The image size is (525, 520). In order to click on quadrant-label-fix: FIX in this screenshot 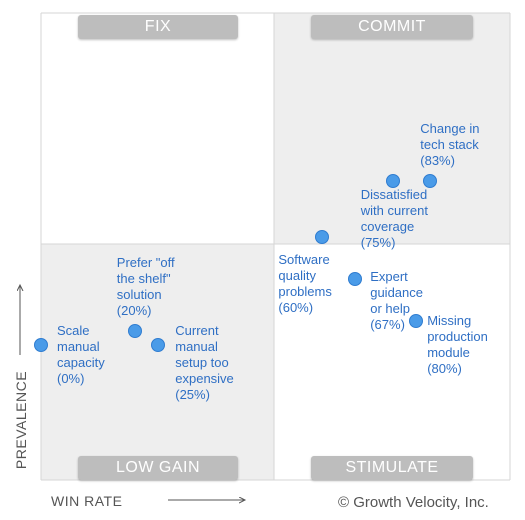, I will do `click(158, 27)`.